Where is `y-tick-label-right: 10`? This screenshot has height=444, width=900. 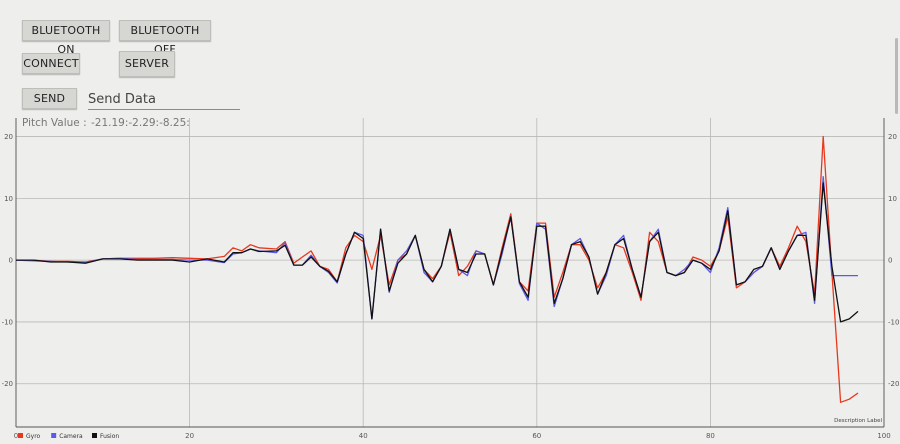 y-tick-label-right: 10 is located at coordinates (892, 199).